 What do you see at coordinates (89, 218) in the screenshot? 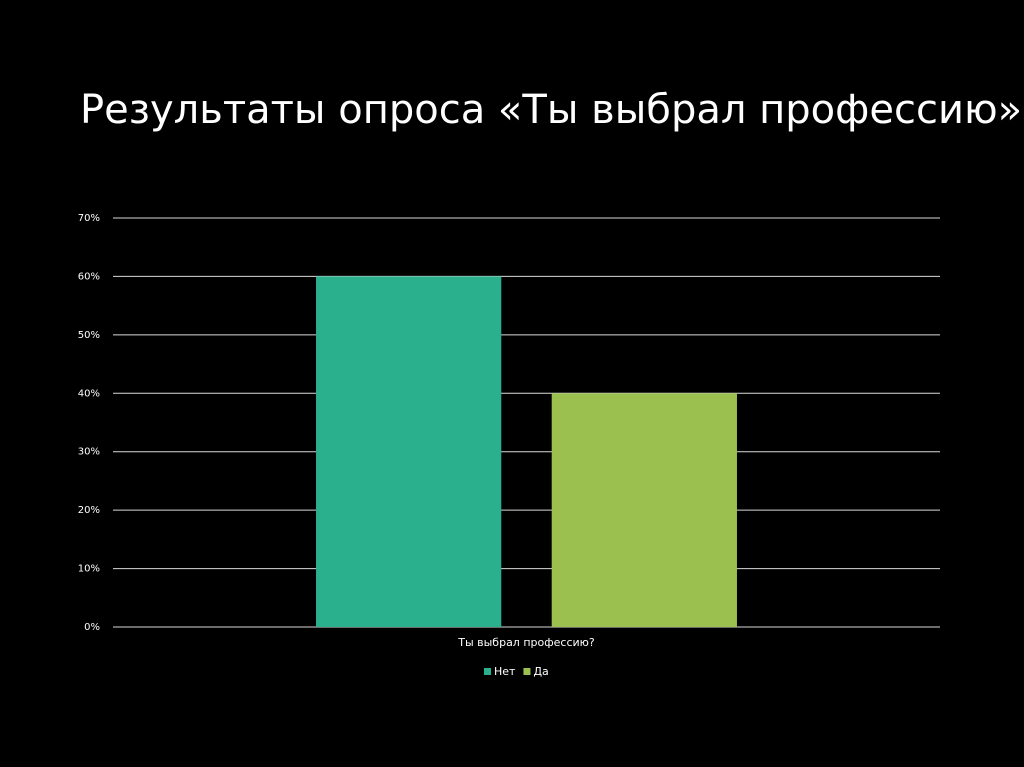
I see `y-tick-label: 70%` at bounding box center [89, 218].